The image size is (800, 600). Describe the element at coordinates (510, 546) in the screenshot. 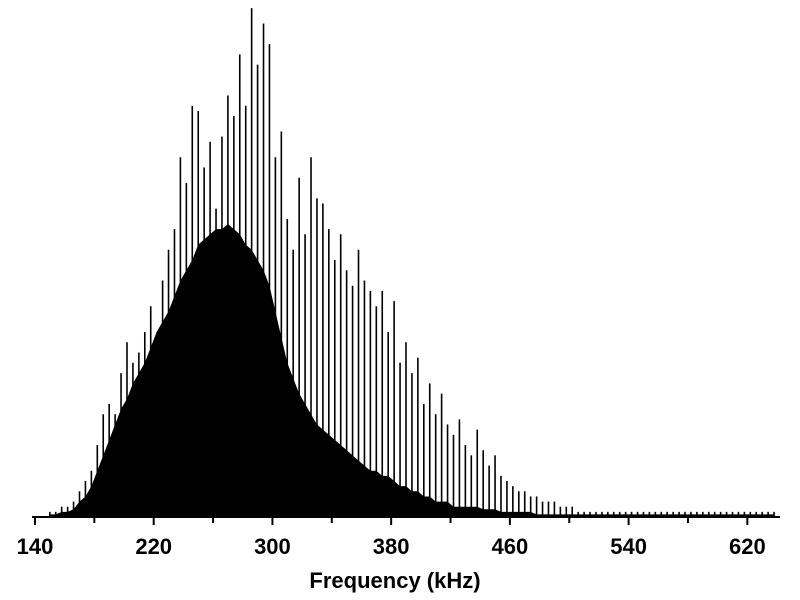

I see `x-tick-label: 460` at that location.